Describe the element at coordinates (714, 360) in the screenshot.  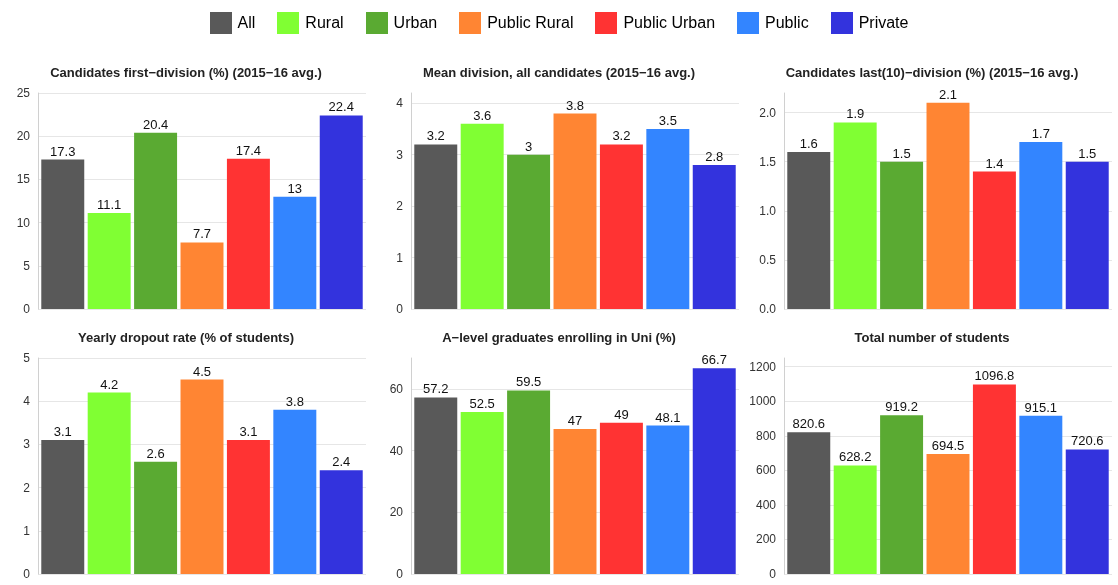
I see `data-label: 66.7` at that location.